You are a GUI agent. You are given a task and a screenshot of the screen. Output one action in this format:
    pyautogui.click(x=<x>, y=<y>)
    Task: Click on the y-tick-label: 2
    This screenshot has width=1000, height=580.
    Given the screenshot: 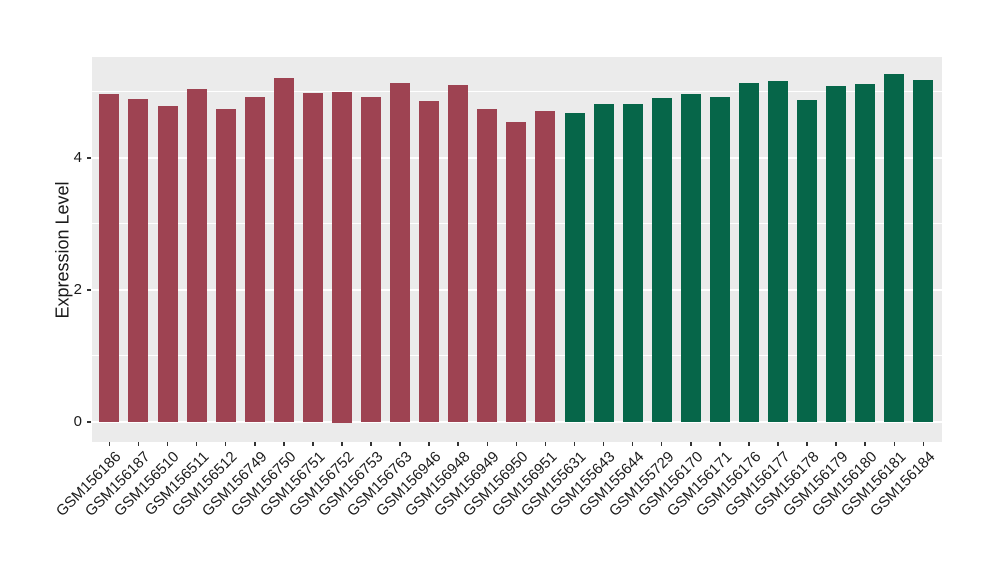 What is the action you would take?
    pyautogui.click(x=77, y=289)
    